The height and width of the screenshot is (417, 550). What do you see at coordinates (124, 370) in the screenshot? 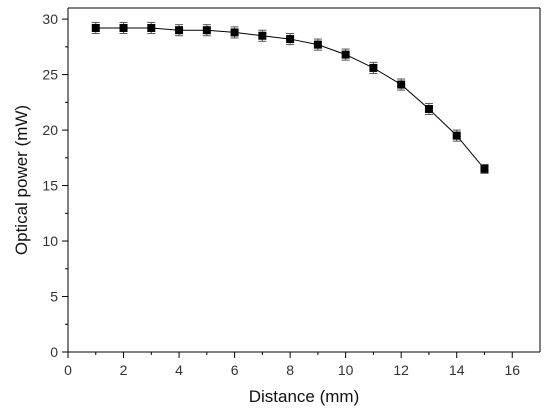
I see `x-tick-label: 2` at bounding box center [124, 370].